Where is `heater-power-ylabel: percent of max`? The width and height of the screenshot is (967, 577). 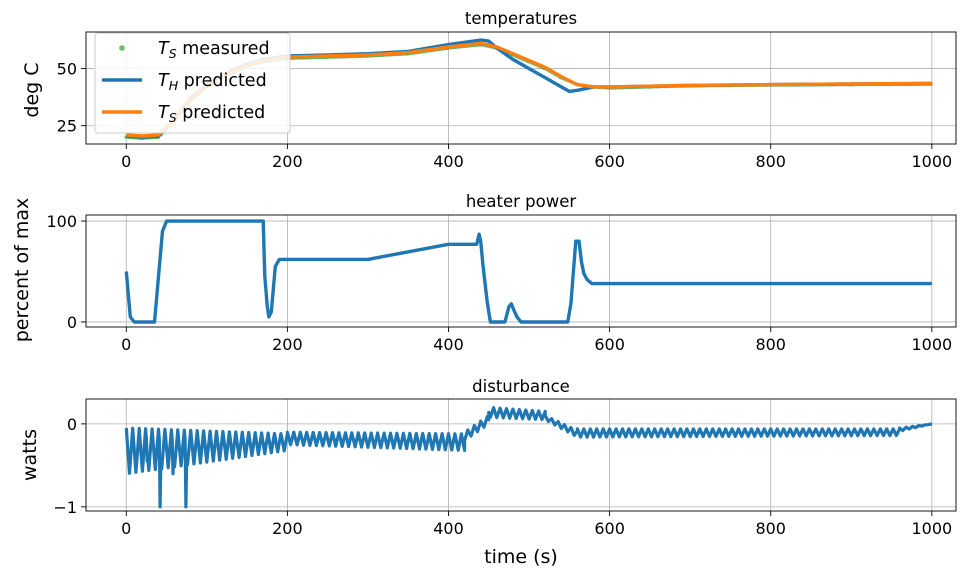
heater-power-ylabel: percent of max is located at coordinates (22, 270).